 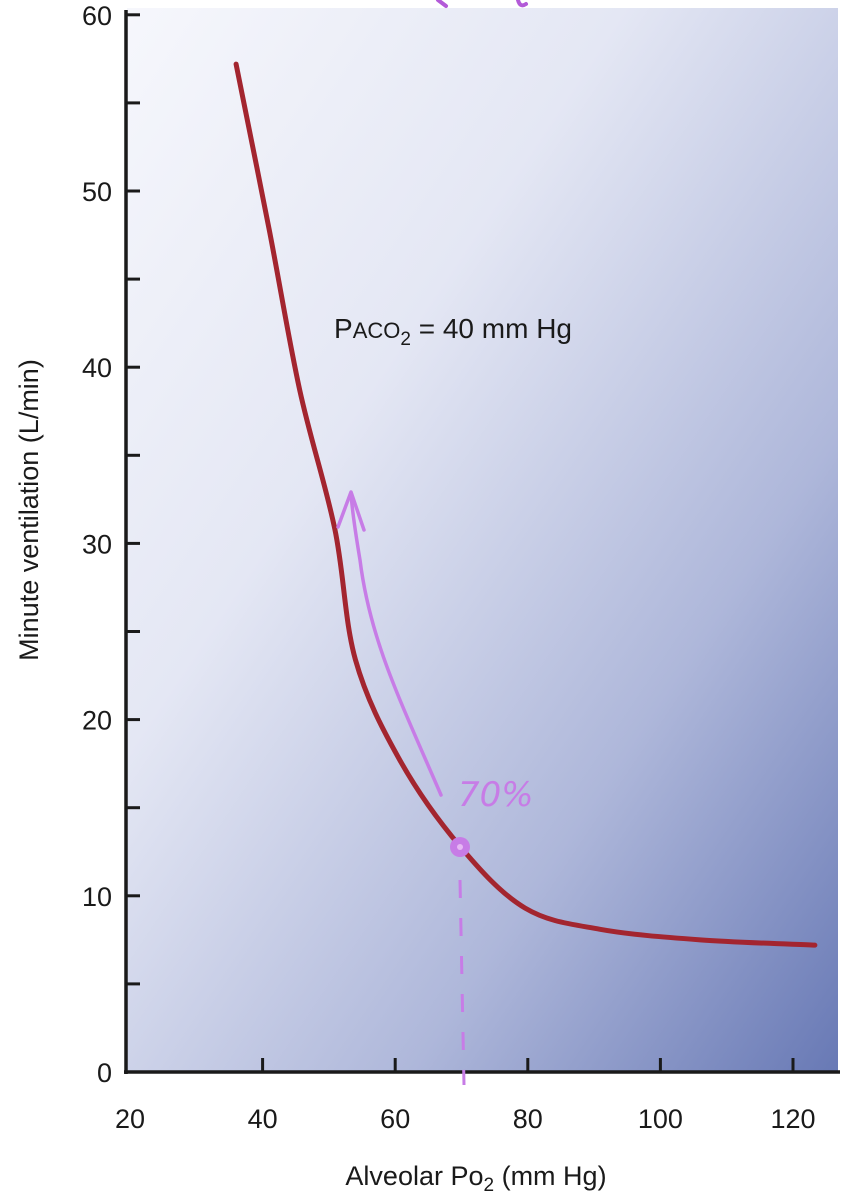 I want to click on y-tick-label: 0, so click(x=104, y=1073).